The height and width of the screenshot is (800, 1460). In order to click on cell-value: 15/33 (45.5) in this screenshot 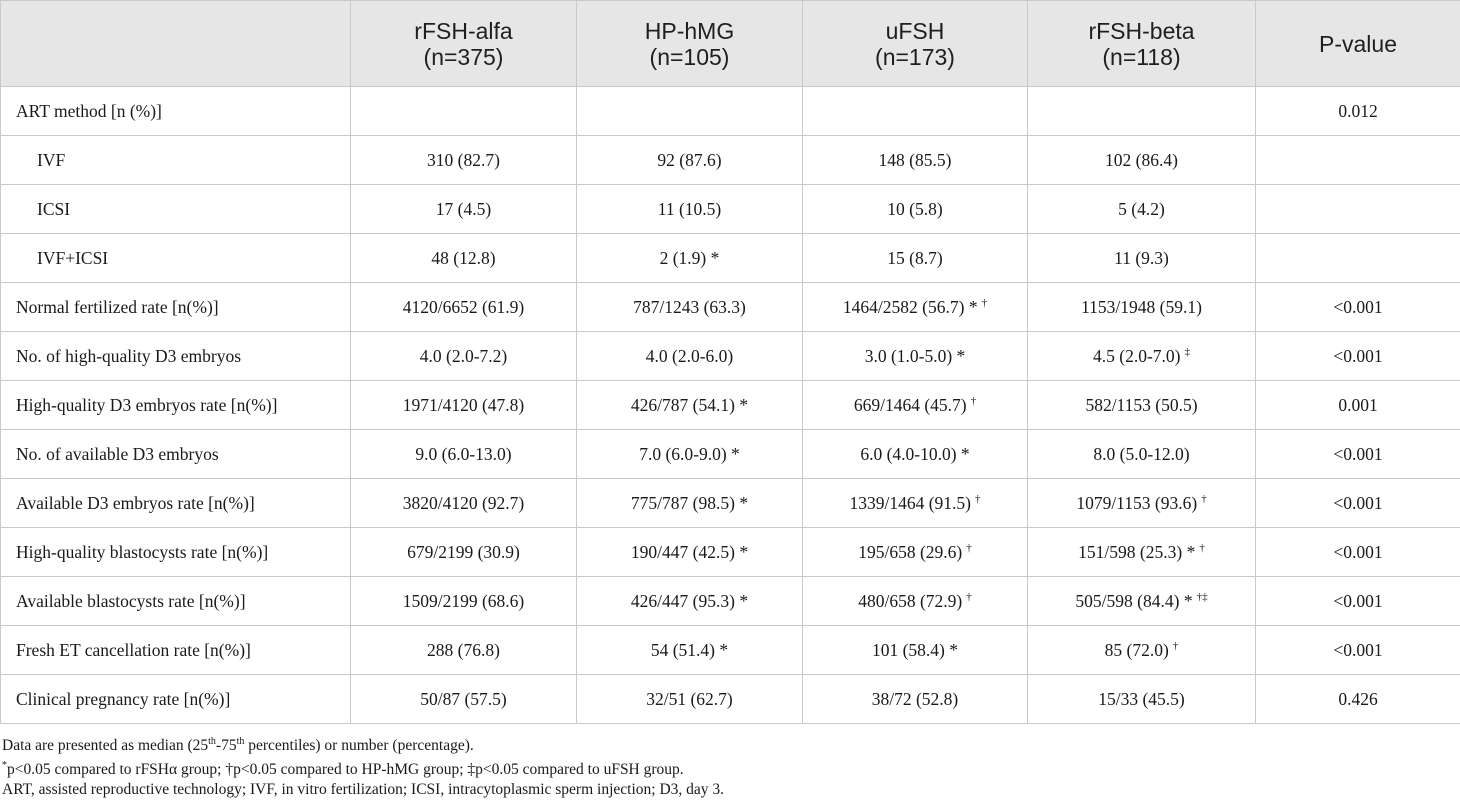, I will do `click(1141, 699)`.